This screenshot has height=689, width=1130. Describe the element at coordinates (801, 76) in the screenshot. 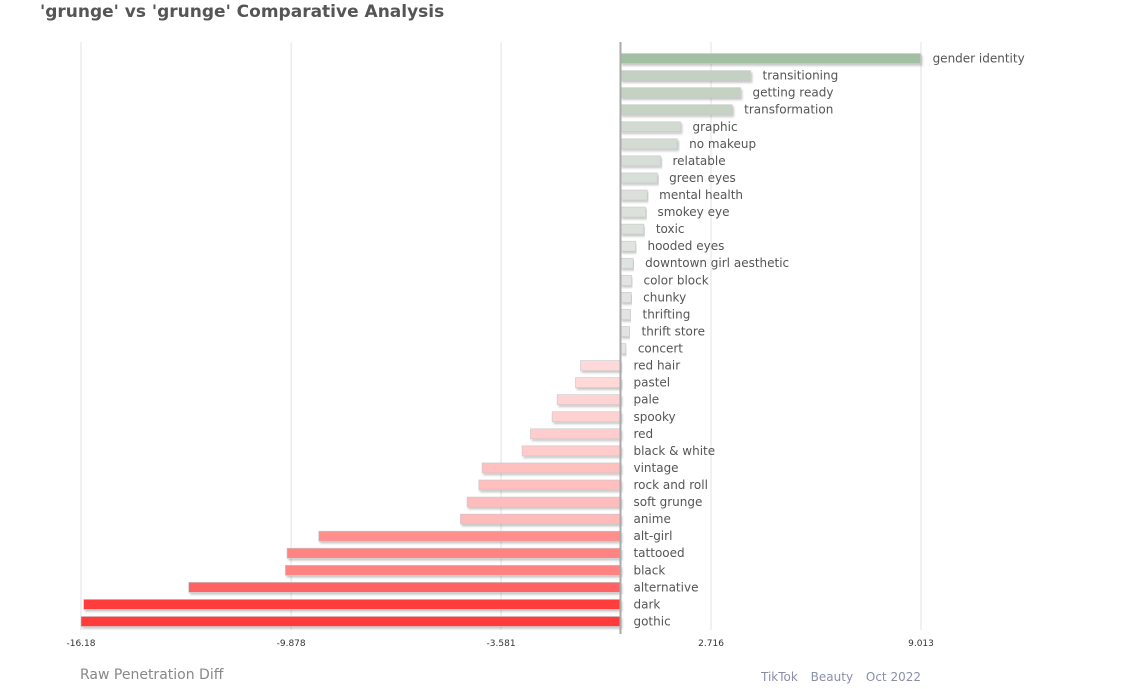

I see `bar-label: transitioning` at that location.